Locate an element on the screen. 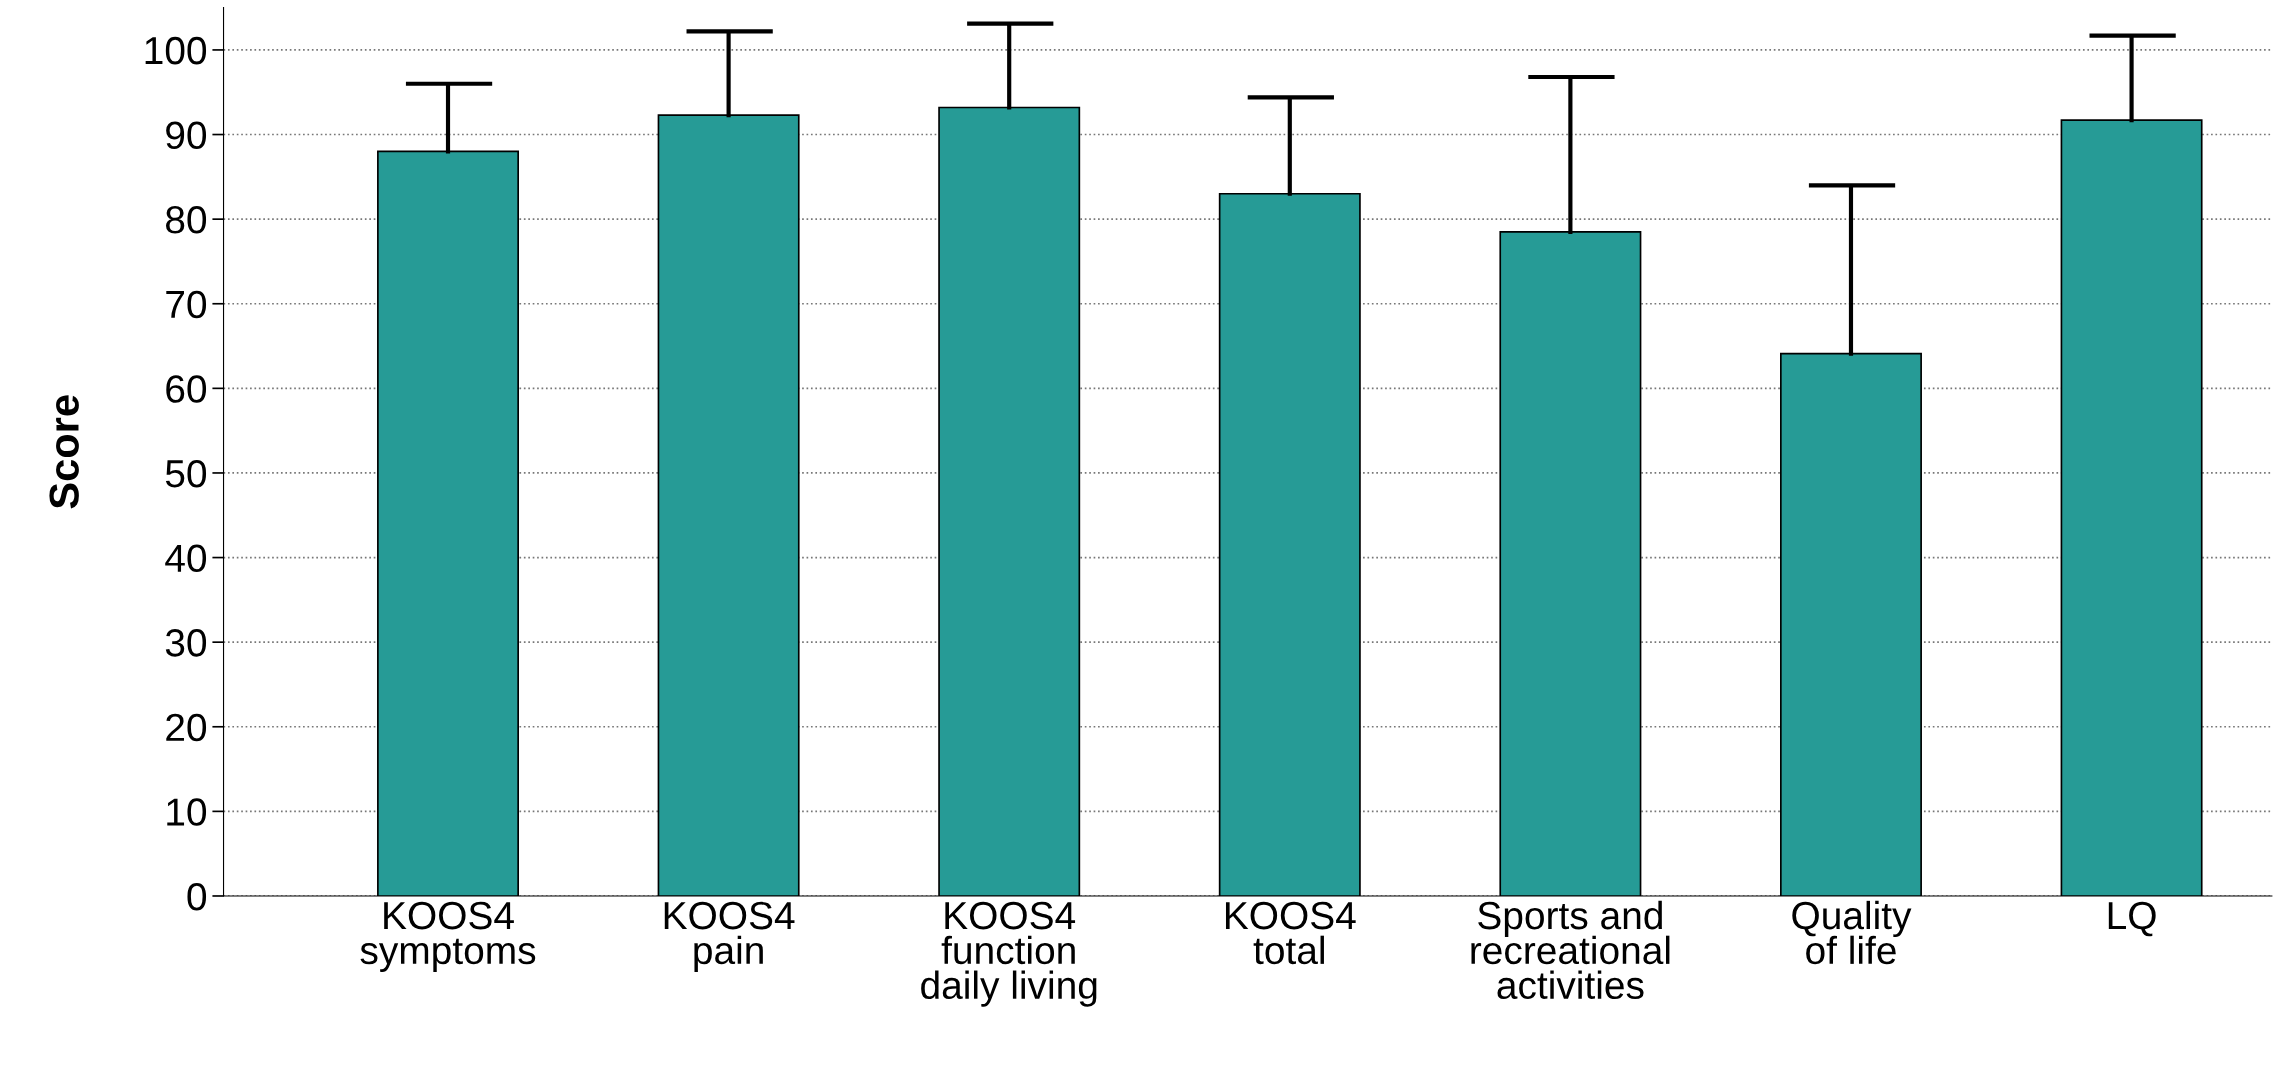  x-tick-label: KOOS4 symptoms is located at coordinates (448, 936).